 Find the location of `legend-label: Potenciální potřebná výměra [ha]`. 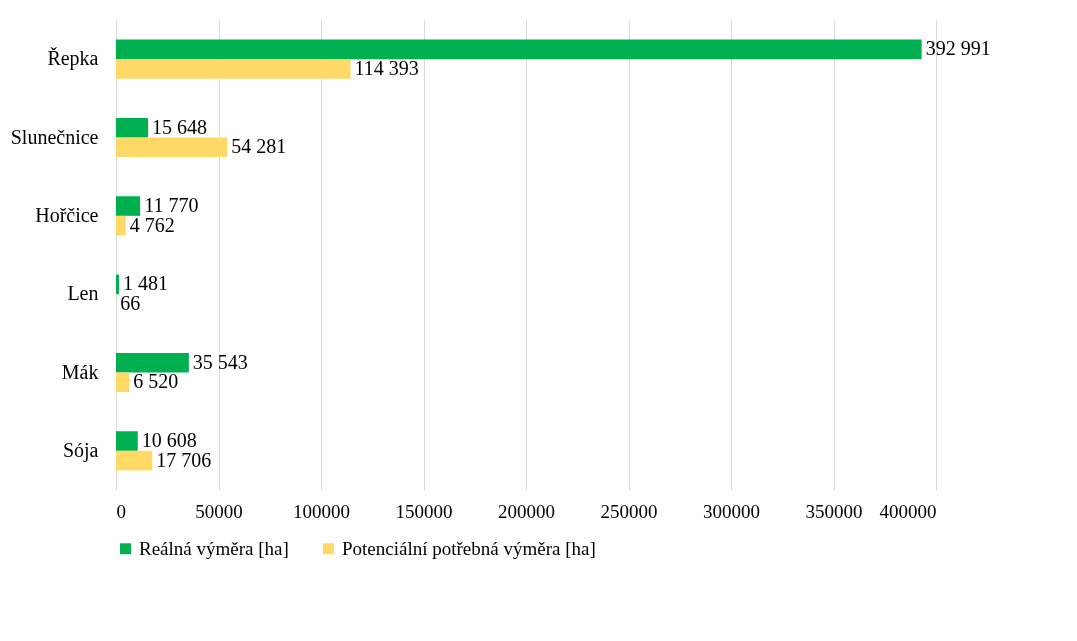

legend-label: Potenciální potřebná výměra [ha] is located at coordinates (469, 548).